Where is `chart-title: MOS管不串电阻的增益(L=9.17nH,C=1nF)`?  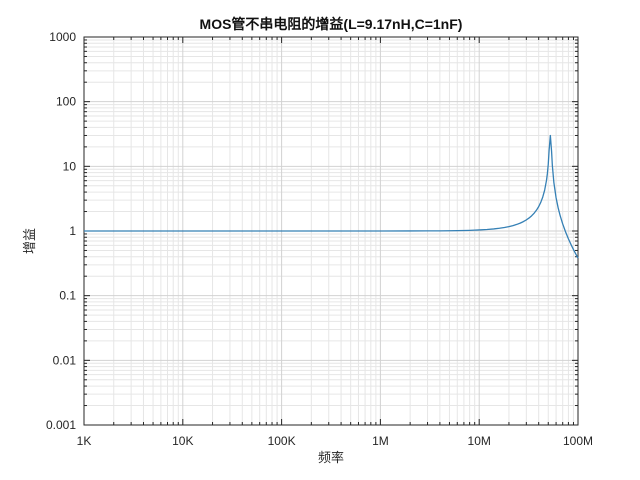
chart-title: MOS管不串电阻的增益(L=9.17nH,C=1nF) is located at coordinates (331, 24).